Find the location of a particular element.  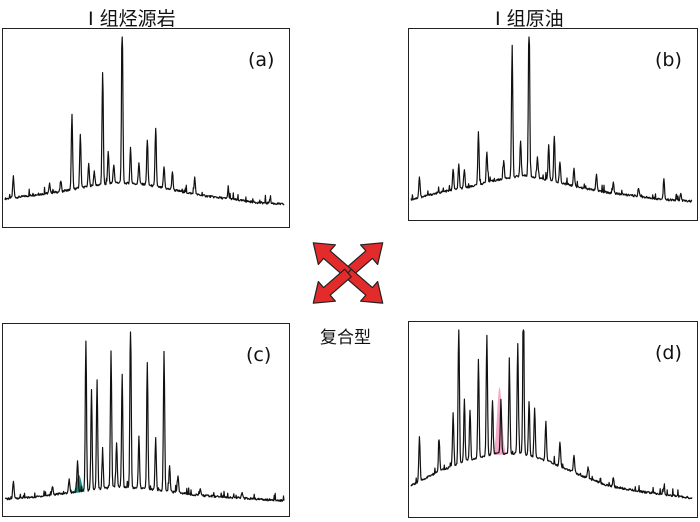

chromatogram-d is located at coordinates (551, 414).